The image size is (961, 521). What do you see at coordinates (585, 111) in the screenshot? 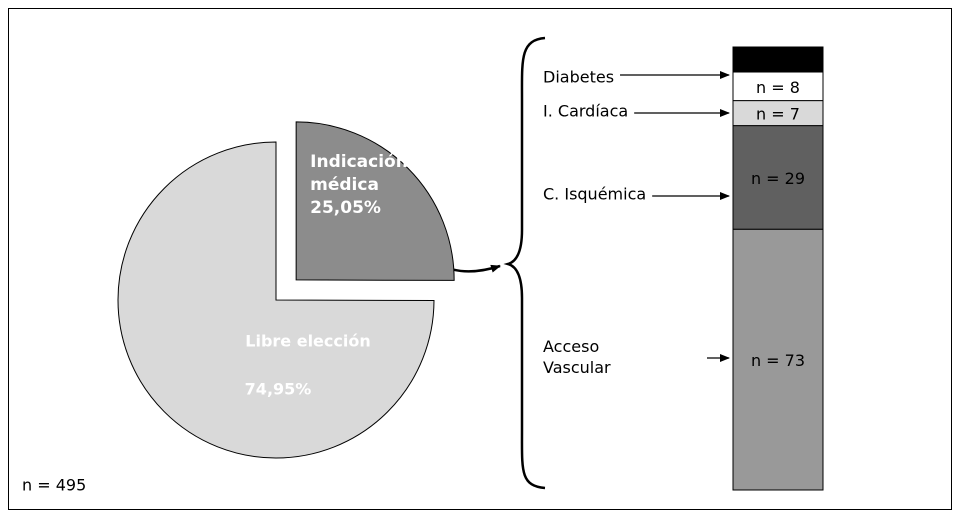
I see `category-label: I. Cardíaca` at bounding box center [585, 111].